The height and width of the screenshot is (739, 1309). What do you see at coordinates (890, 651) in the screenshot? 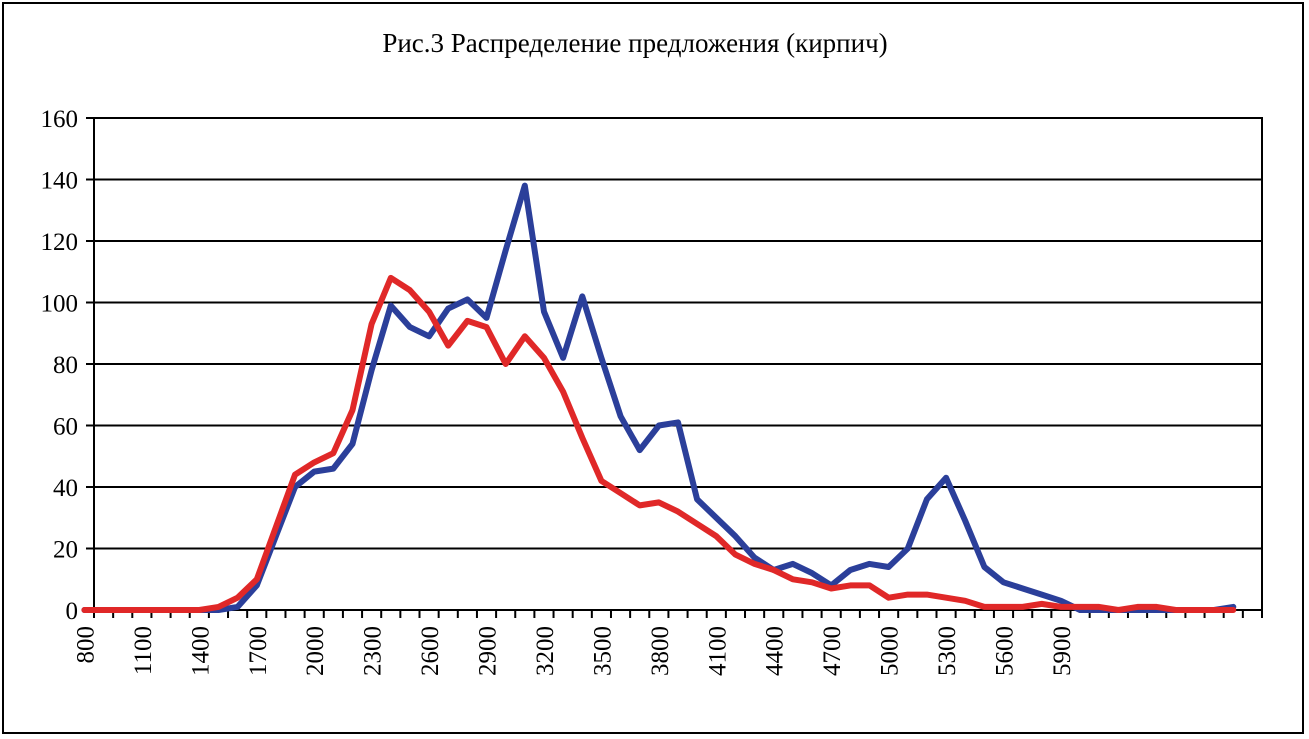
I see `x-tick-label-5000: 5000` at bounding box center [890, 651].